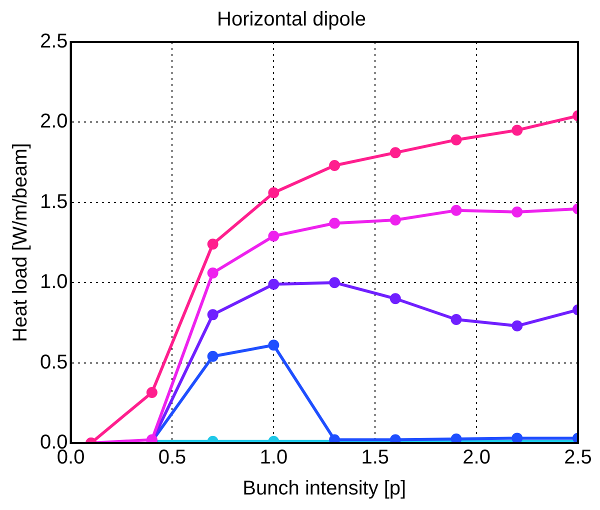  What do you see at coordinates (578, 457) in the screenshot?
I see `x-tick-label: 2.5` at bounding box center [578, 457].